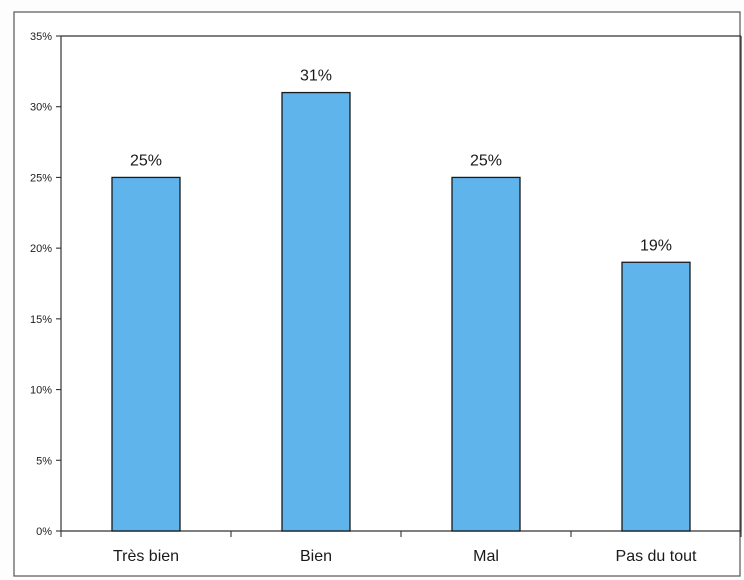 This screenshot has height=580, width=744. I want to click on y-tick-label: 10%, so click(41, 391).